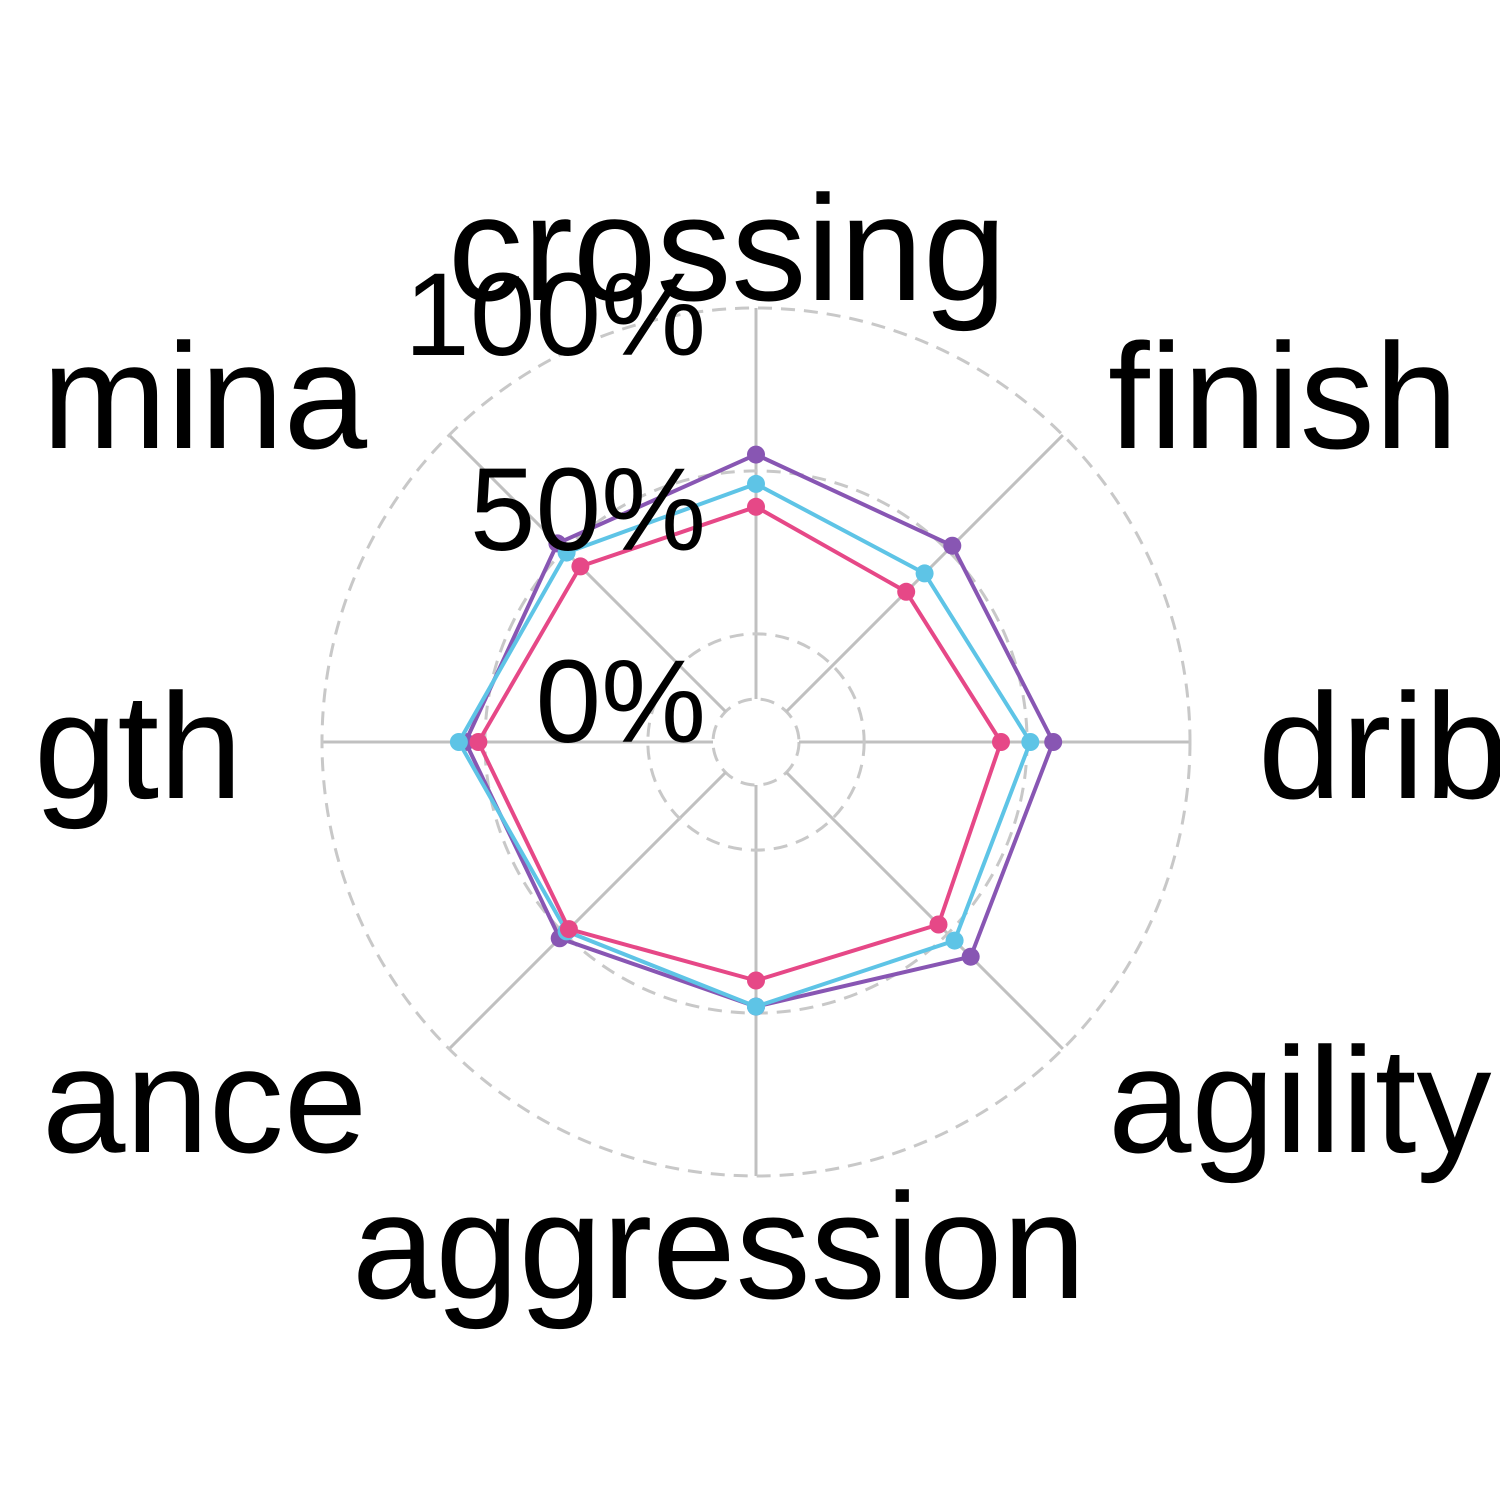  I want to click on grid-spoke-agility, so click(924, 910).